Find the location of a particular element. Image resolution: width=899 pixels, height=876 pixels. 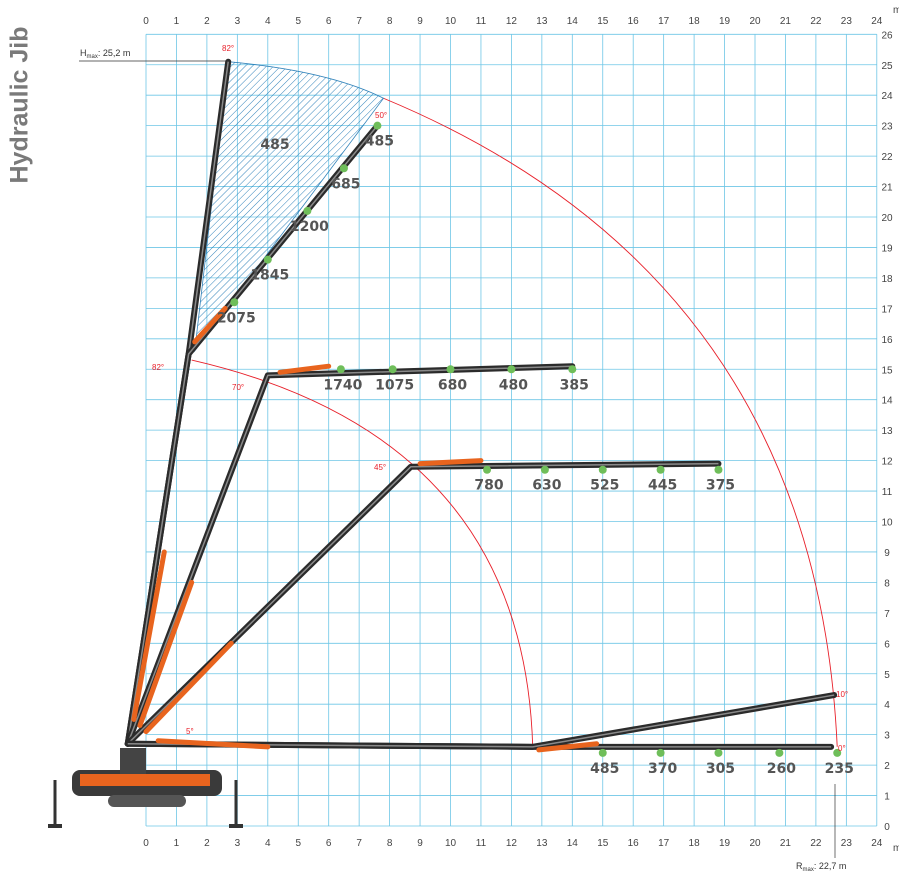

y-tick: 25 is located at coordinates (887, 66).